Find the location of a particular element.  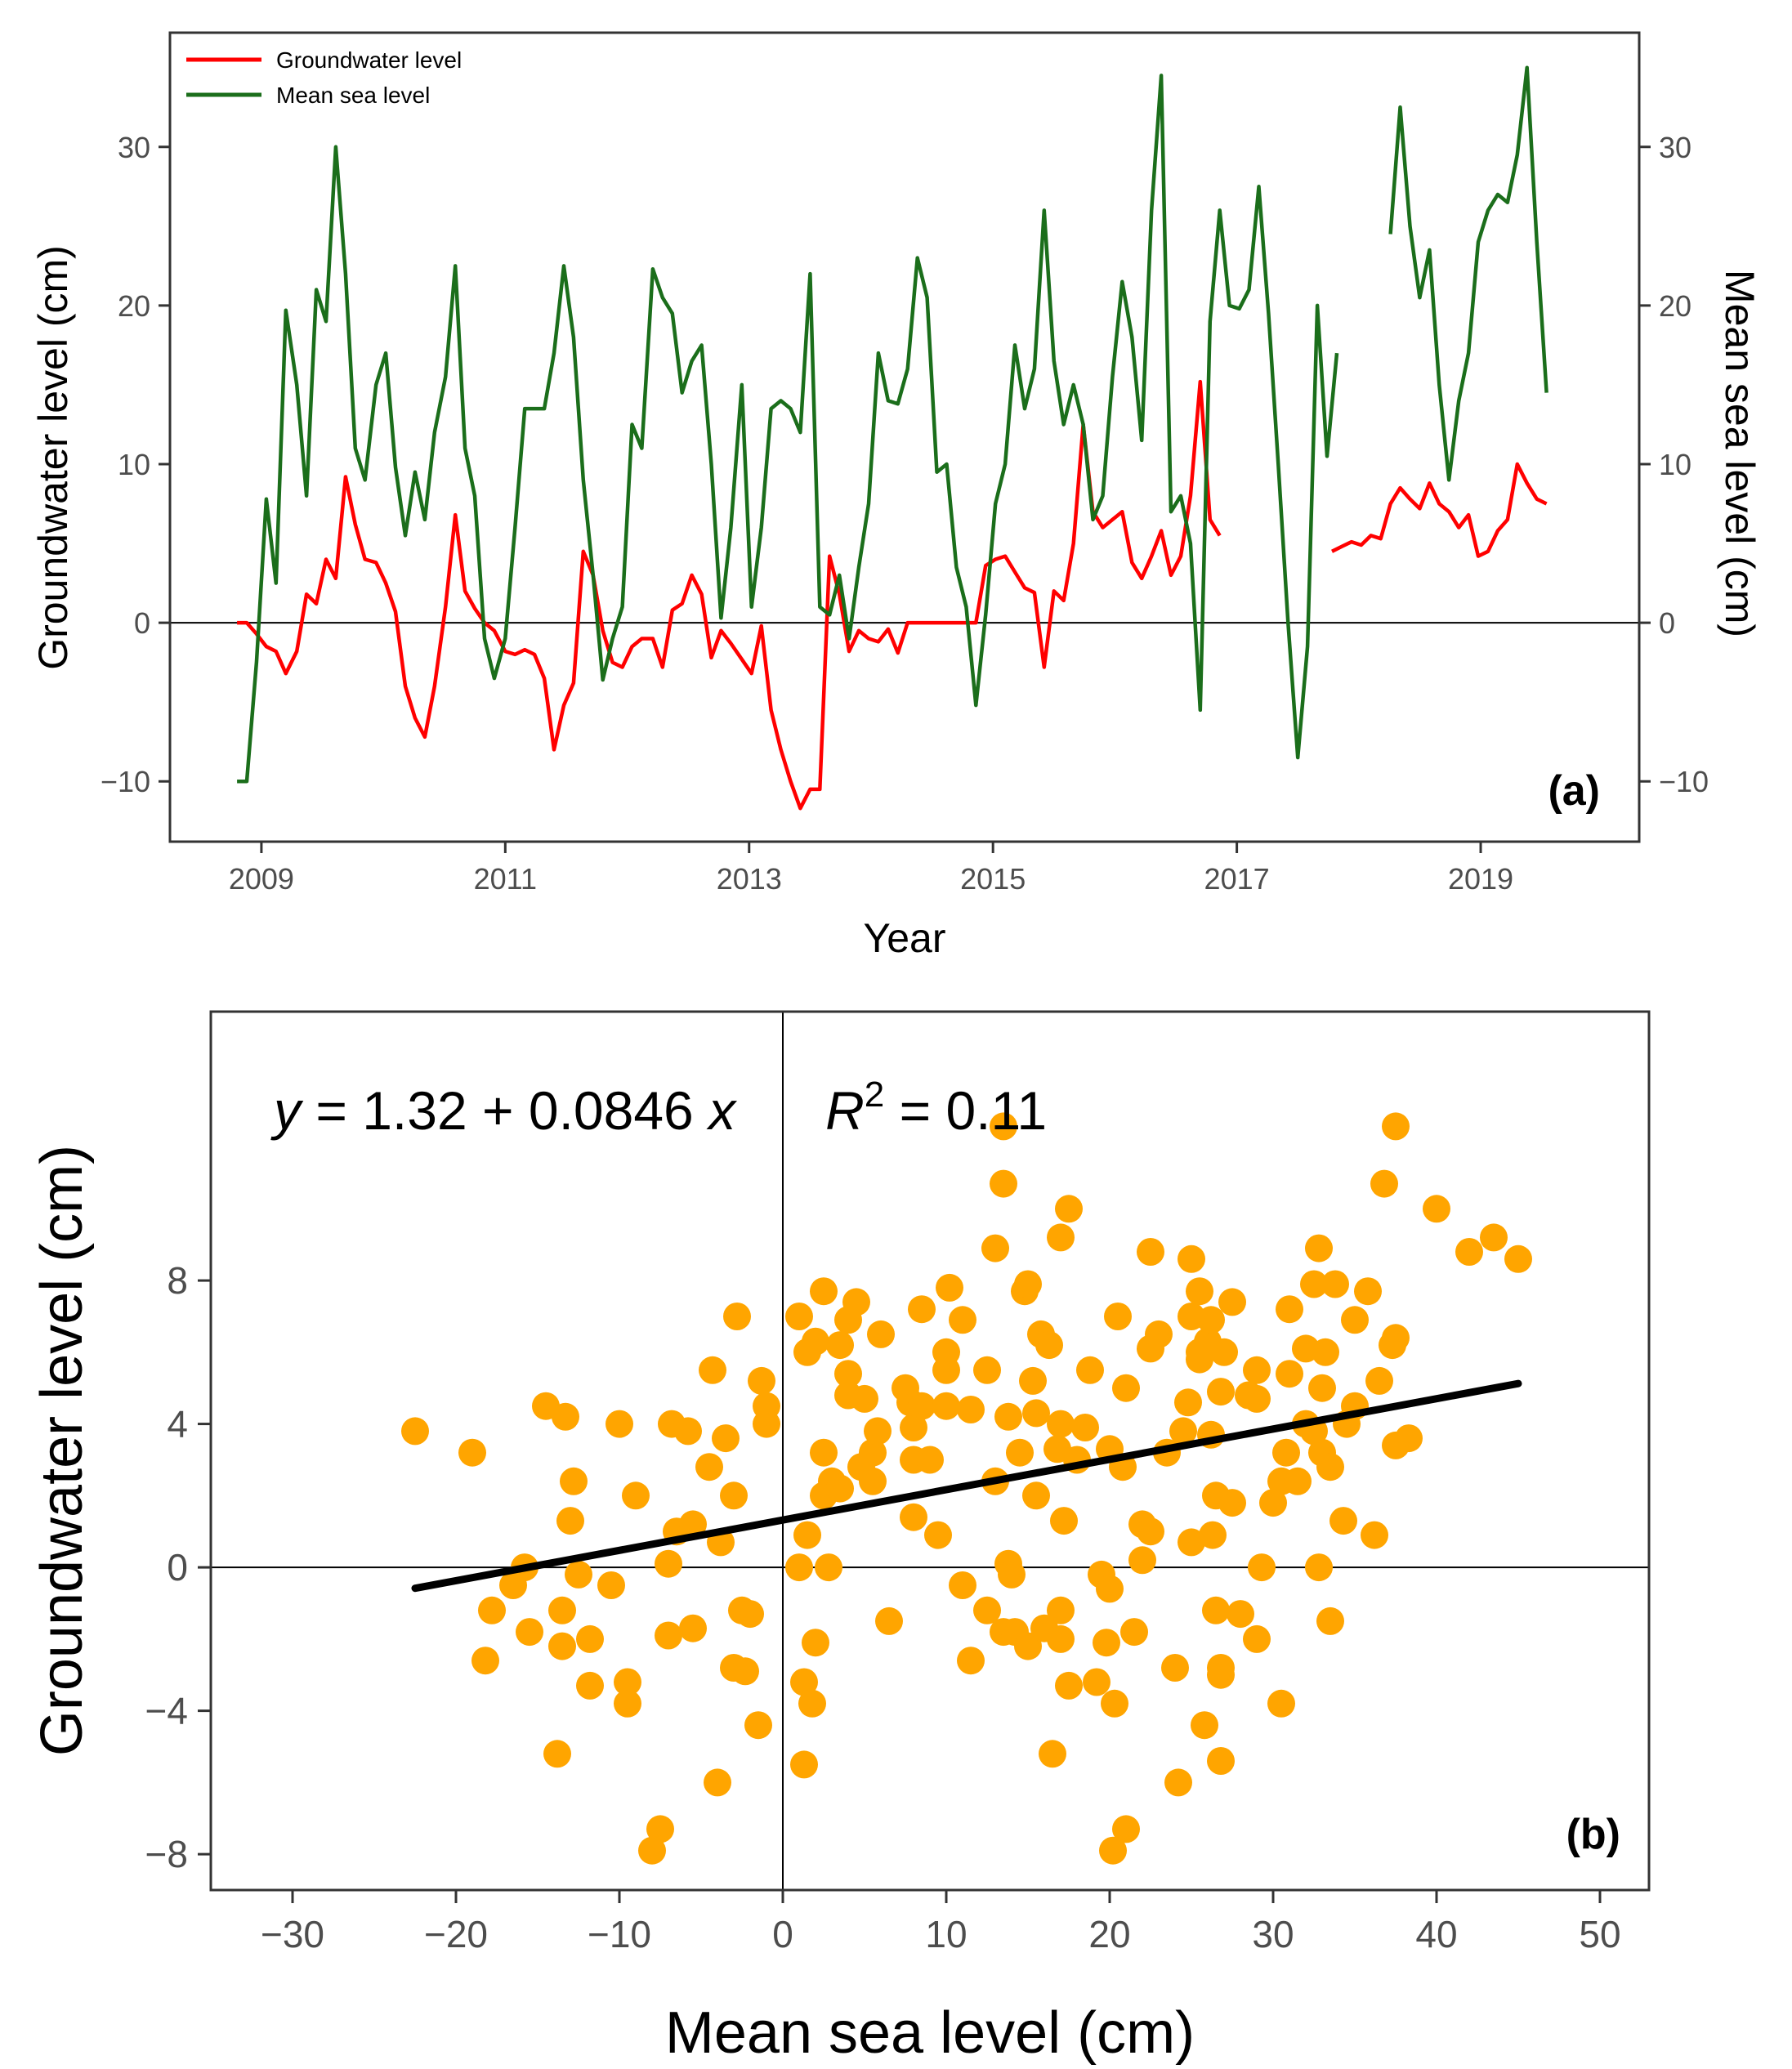

groundwater-line-segment is located at coordinates (1439, 510).